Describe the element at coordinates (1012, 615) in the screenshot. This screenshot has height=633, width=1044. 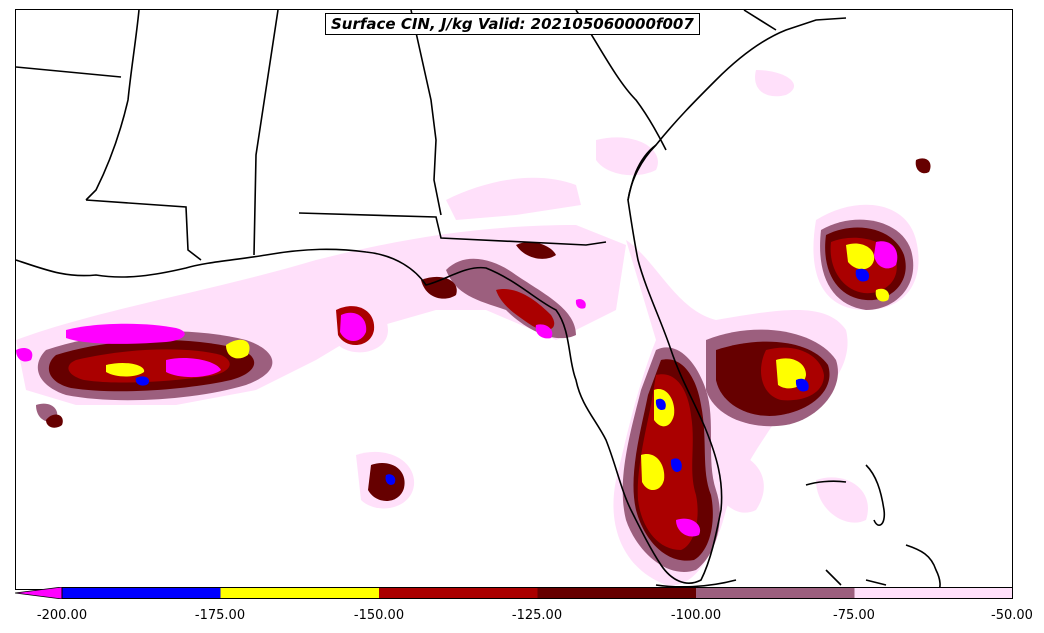
I see `colorbar-tick-label: -50.00` at that location.